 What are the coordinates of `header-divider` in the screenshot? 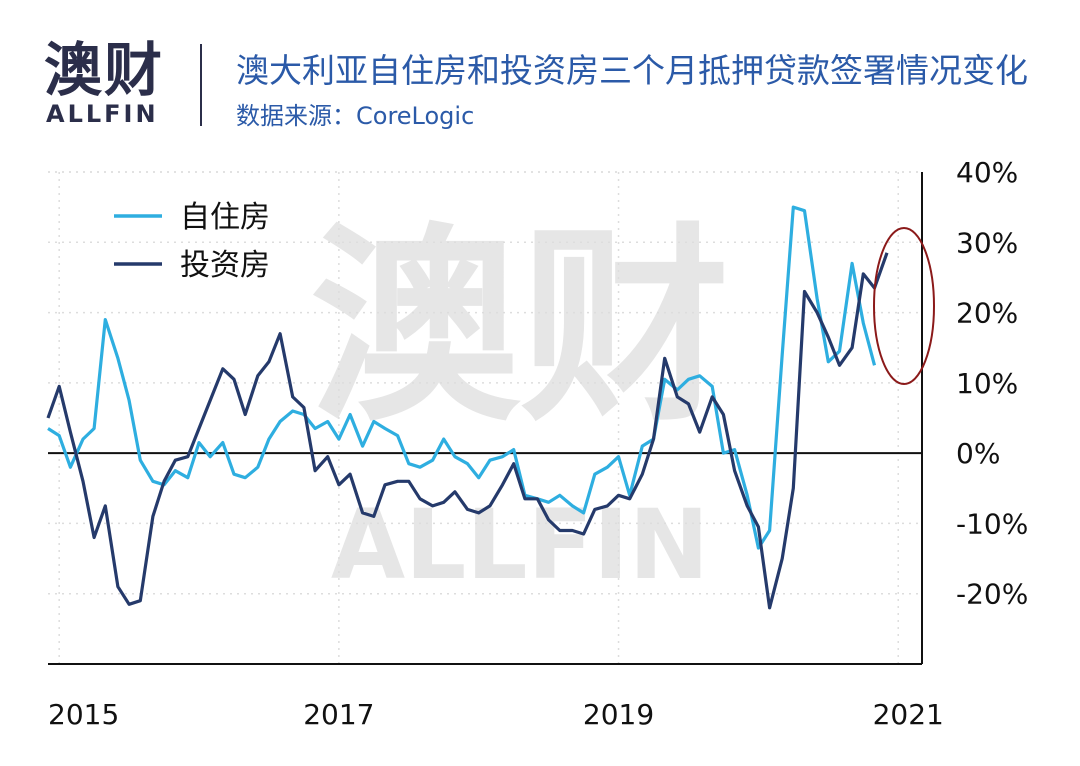 It's located at (201, 85).